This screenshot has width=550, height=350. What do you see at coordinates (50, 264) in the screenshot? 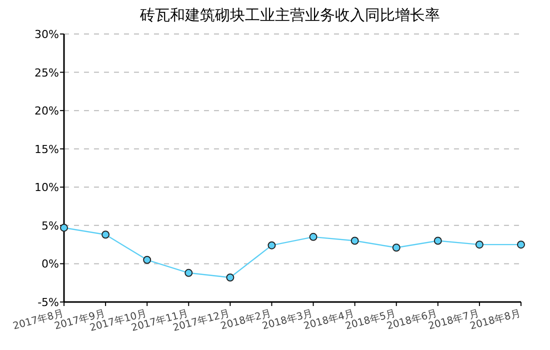
I see `y-tick-label: 0%` at bounding box center [50, 264].